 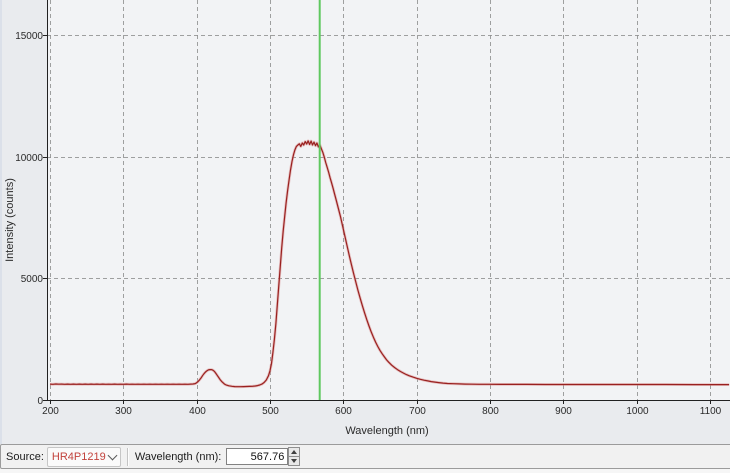 I want to click on svg-text: 600, so click(x=343, y=411).